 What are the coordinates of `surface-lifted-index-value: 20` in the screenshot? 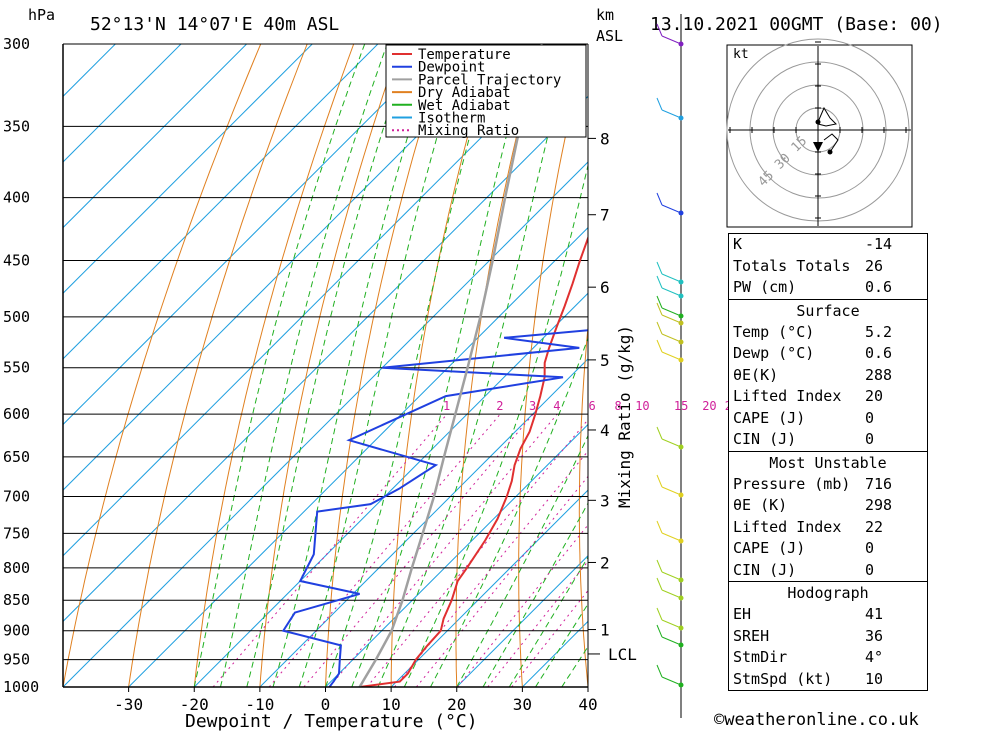 It's located at (874, 396).